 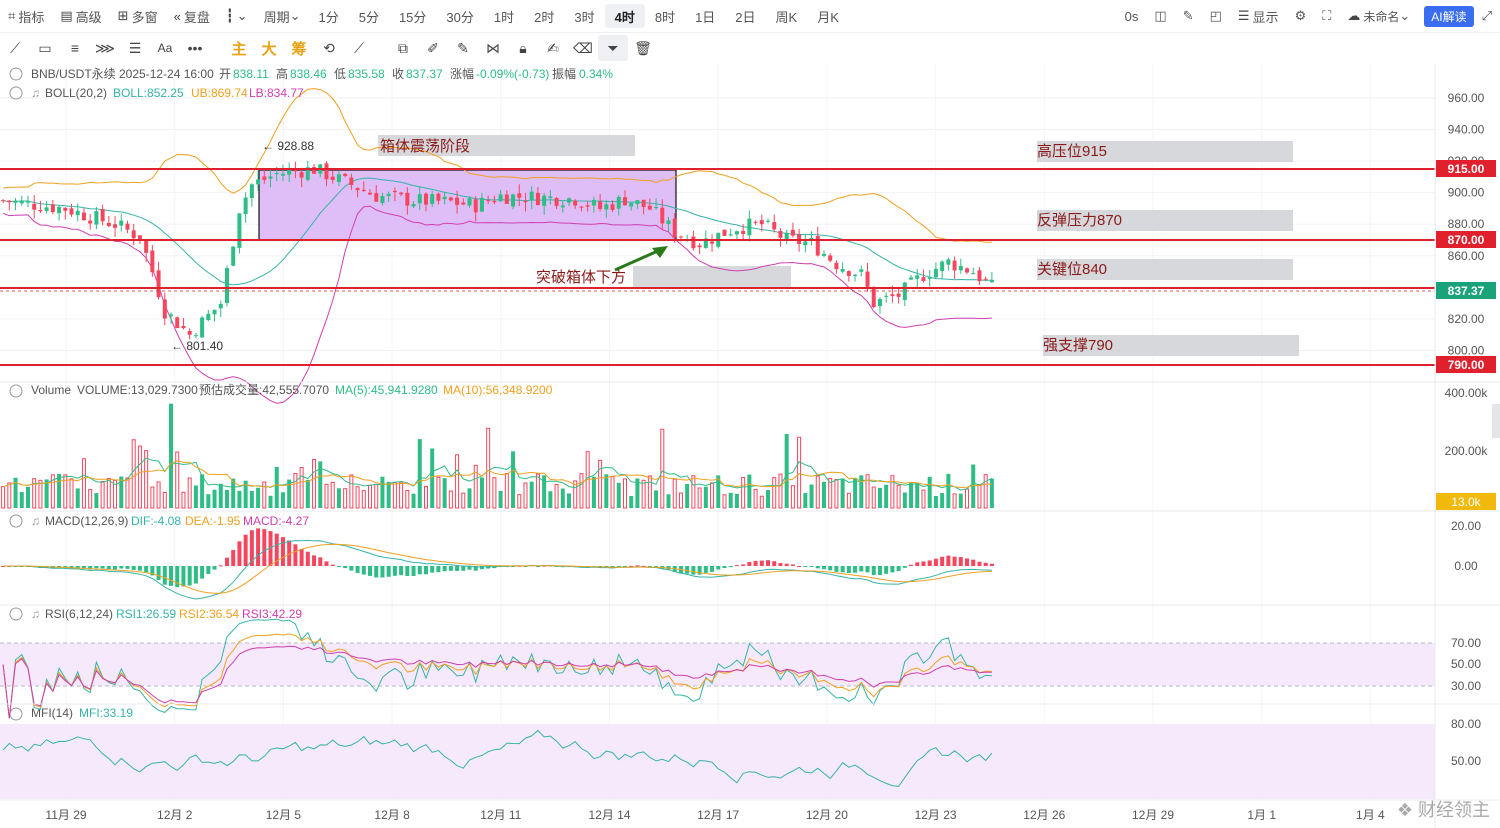 I want to click on timeframe-9: 1日, so click(x=705, y=17).